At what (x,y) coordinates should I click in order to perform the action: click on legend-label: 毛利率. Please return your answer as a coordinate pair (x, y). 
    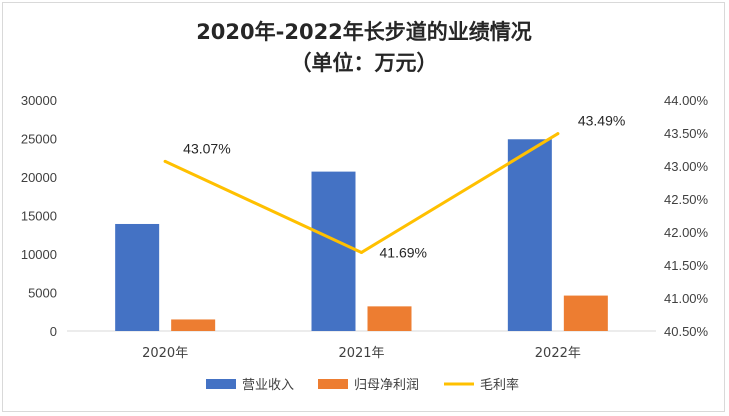
    Looking at the image, I should click on (499, 385).